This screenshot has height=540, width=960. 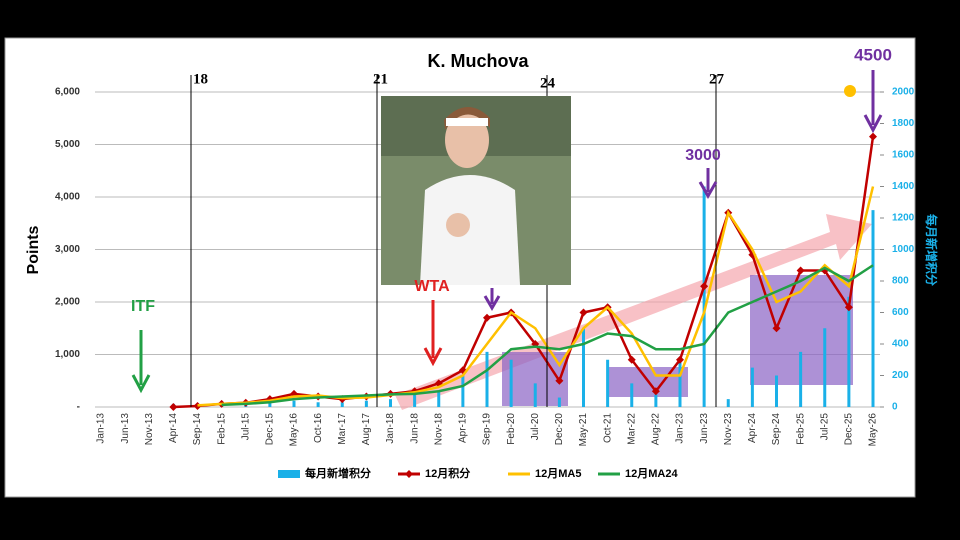 What do you see at coordinates (900, 312) in the screenshot?
I see `y2-tick-label: 600` at bounding box center [900, 312].